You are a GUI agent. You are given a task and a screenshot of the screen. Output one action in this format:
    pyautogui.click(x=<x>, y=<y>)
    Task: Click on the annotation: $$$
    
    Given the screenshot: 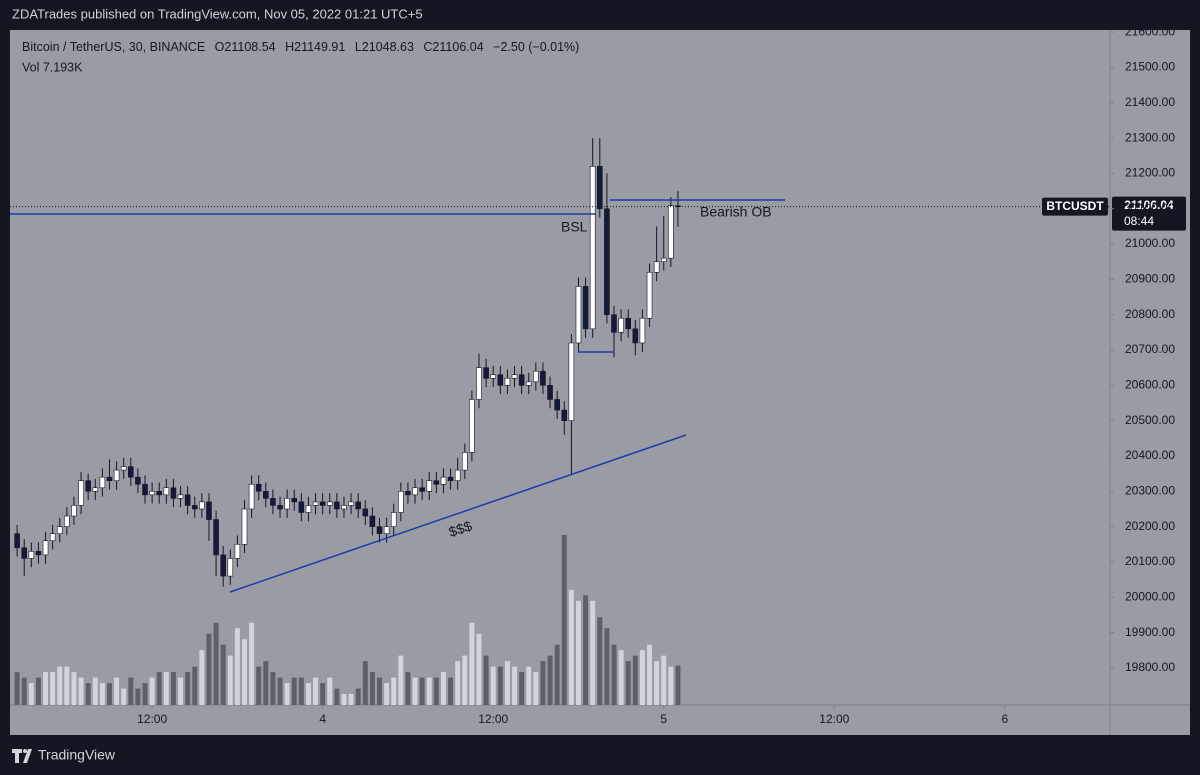 What is the action you would take?
    pyautogui.click(x=460, y=528)
    